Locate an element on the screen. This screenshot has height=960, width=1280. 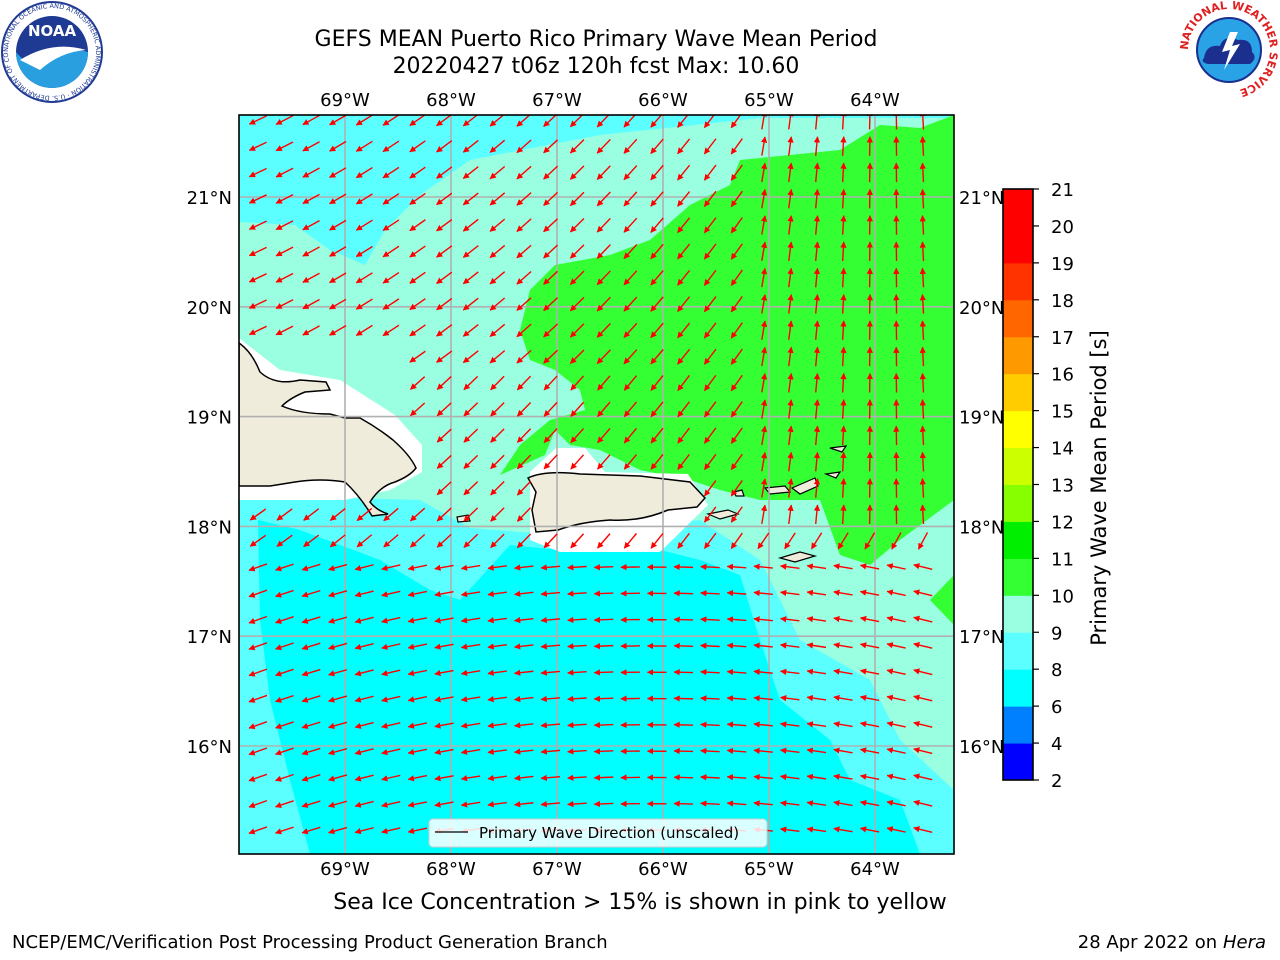
colorbar-tick-label: 11 is located at coordinates (1062, 559).